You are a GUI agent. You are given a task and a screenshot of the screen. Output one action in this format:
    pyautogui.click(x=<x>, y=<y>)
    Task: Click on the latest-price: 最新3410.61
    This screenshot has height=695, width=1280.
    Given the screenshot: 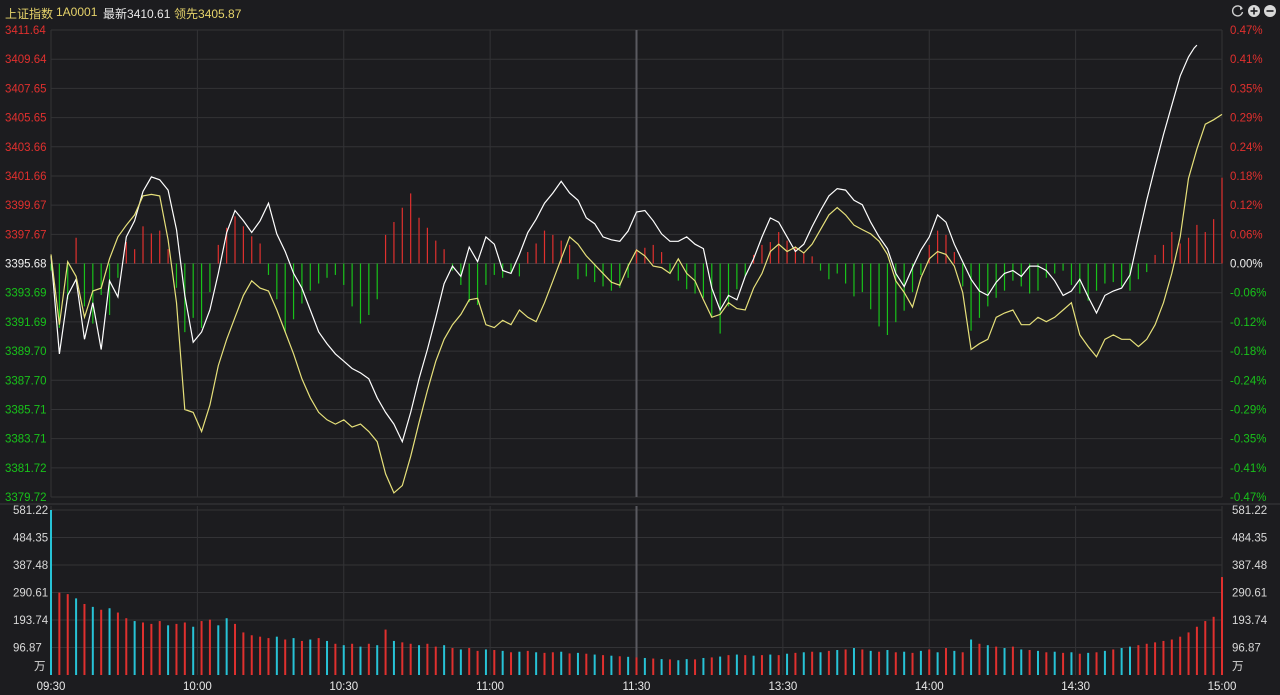 What is the action you would take?
    pyautogui.click(x=136, y=13)
    